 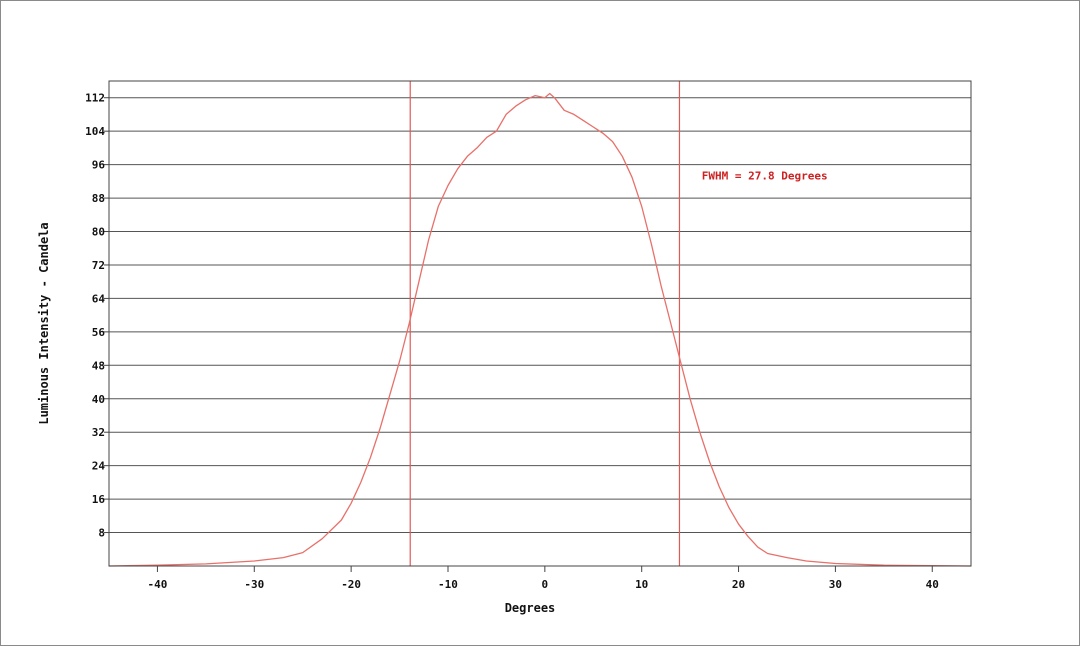 What do you see at coordinates (98, 265) in the screenshot?
I see `y-tick-label: 72` at bounding box center [98, 265].